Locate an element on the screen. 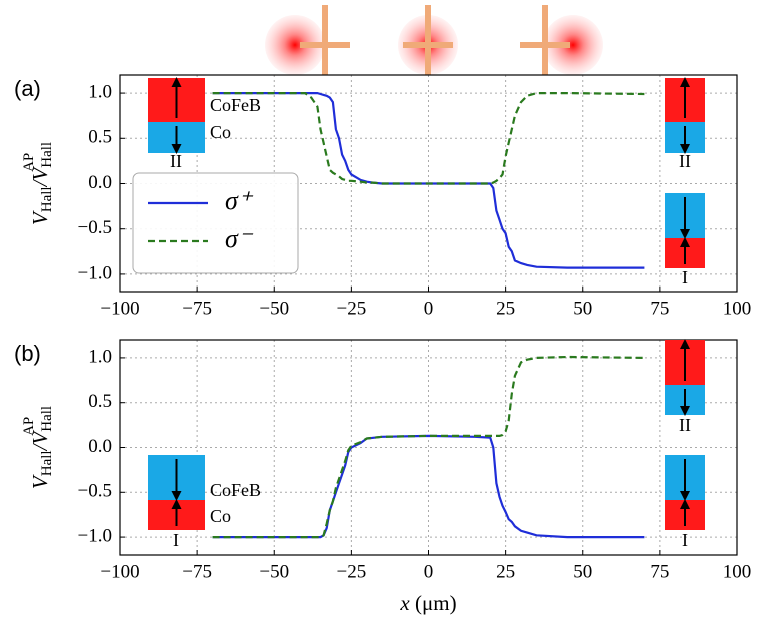  x-axis-label-part: x is located at coordinates (404, 603).